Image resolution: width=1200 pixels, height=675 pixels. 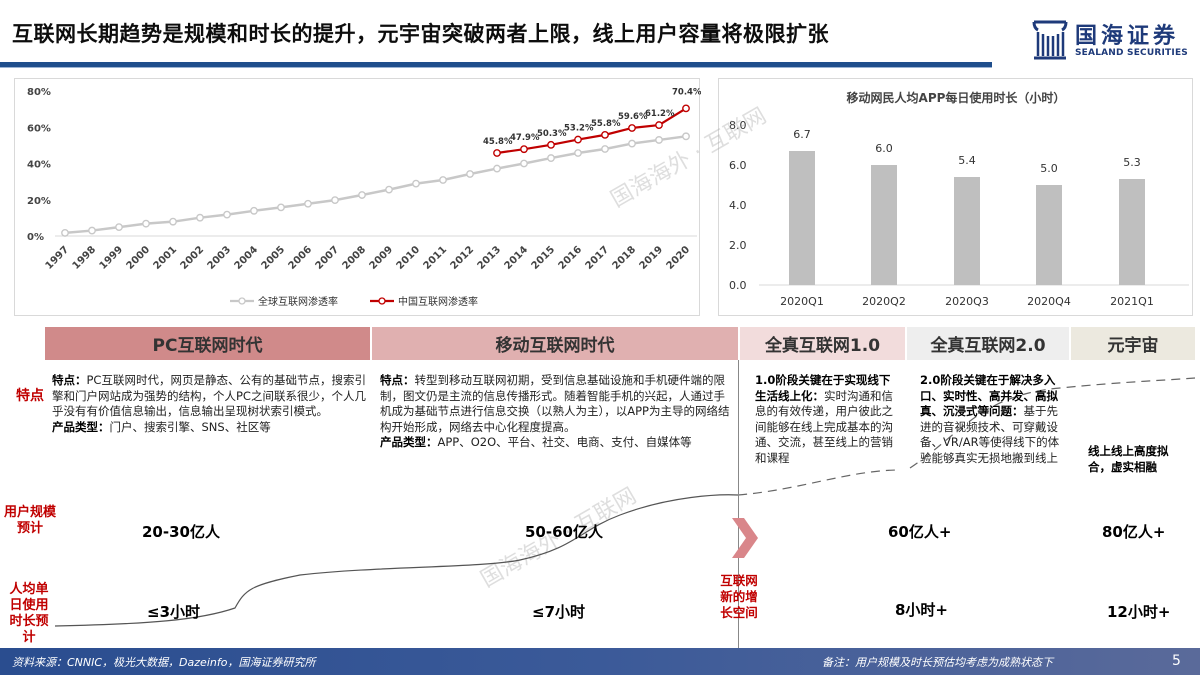 I want to click on data-label: 59.6%, so click(x=633, y=117).